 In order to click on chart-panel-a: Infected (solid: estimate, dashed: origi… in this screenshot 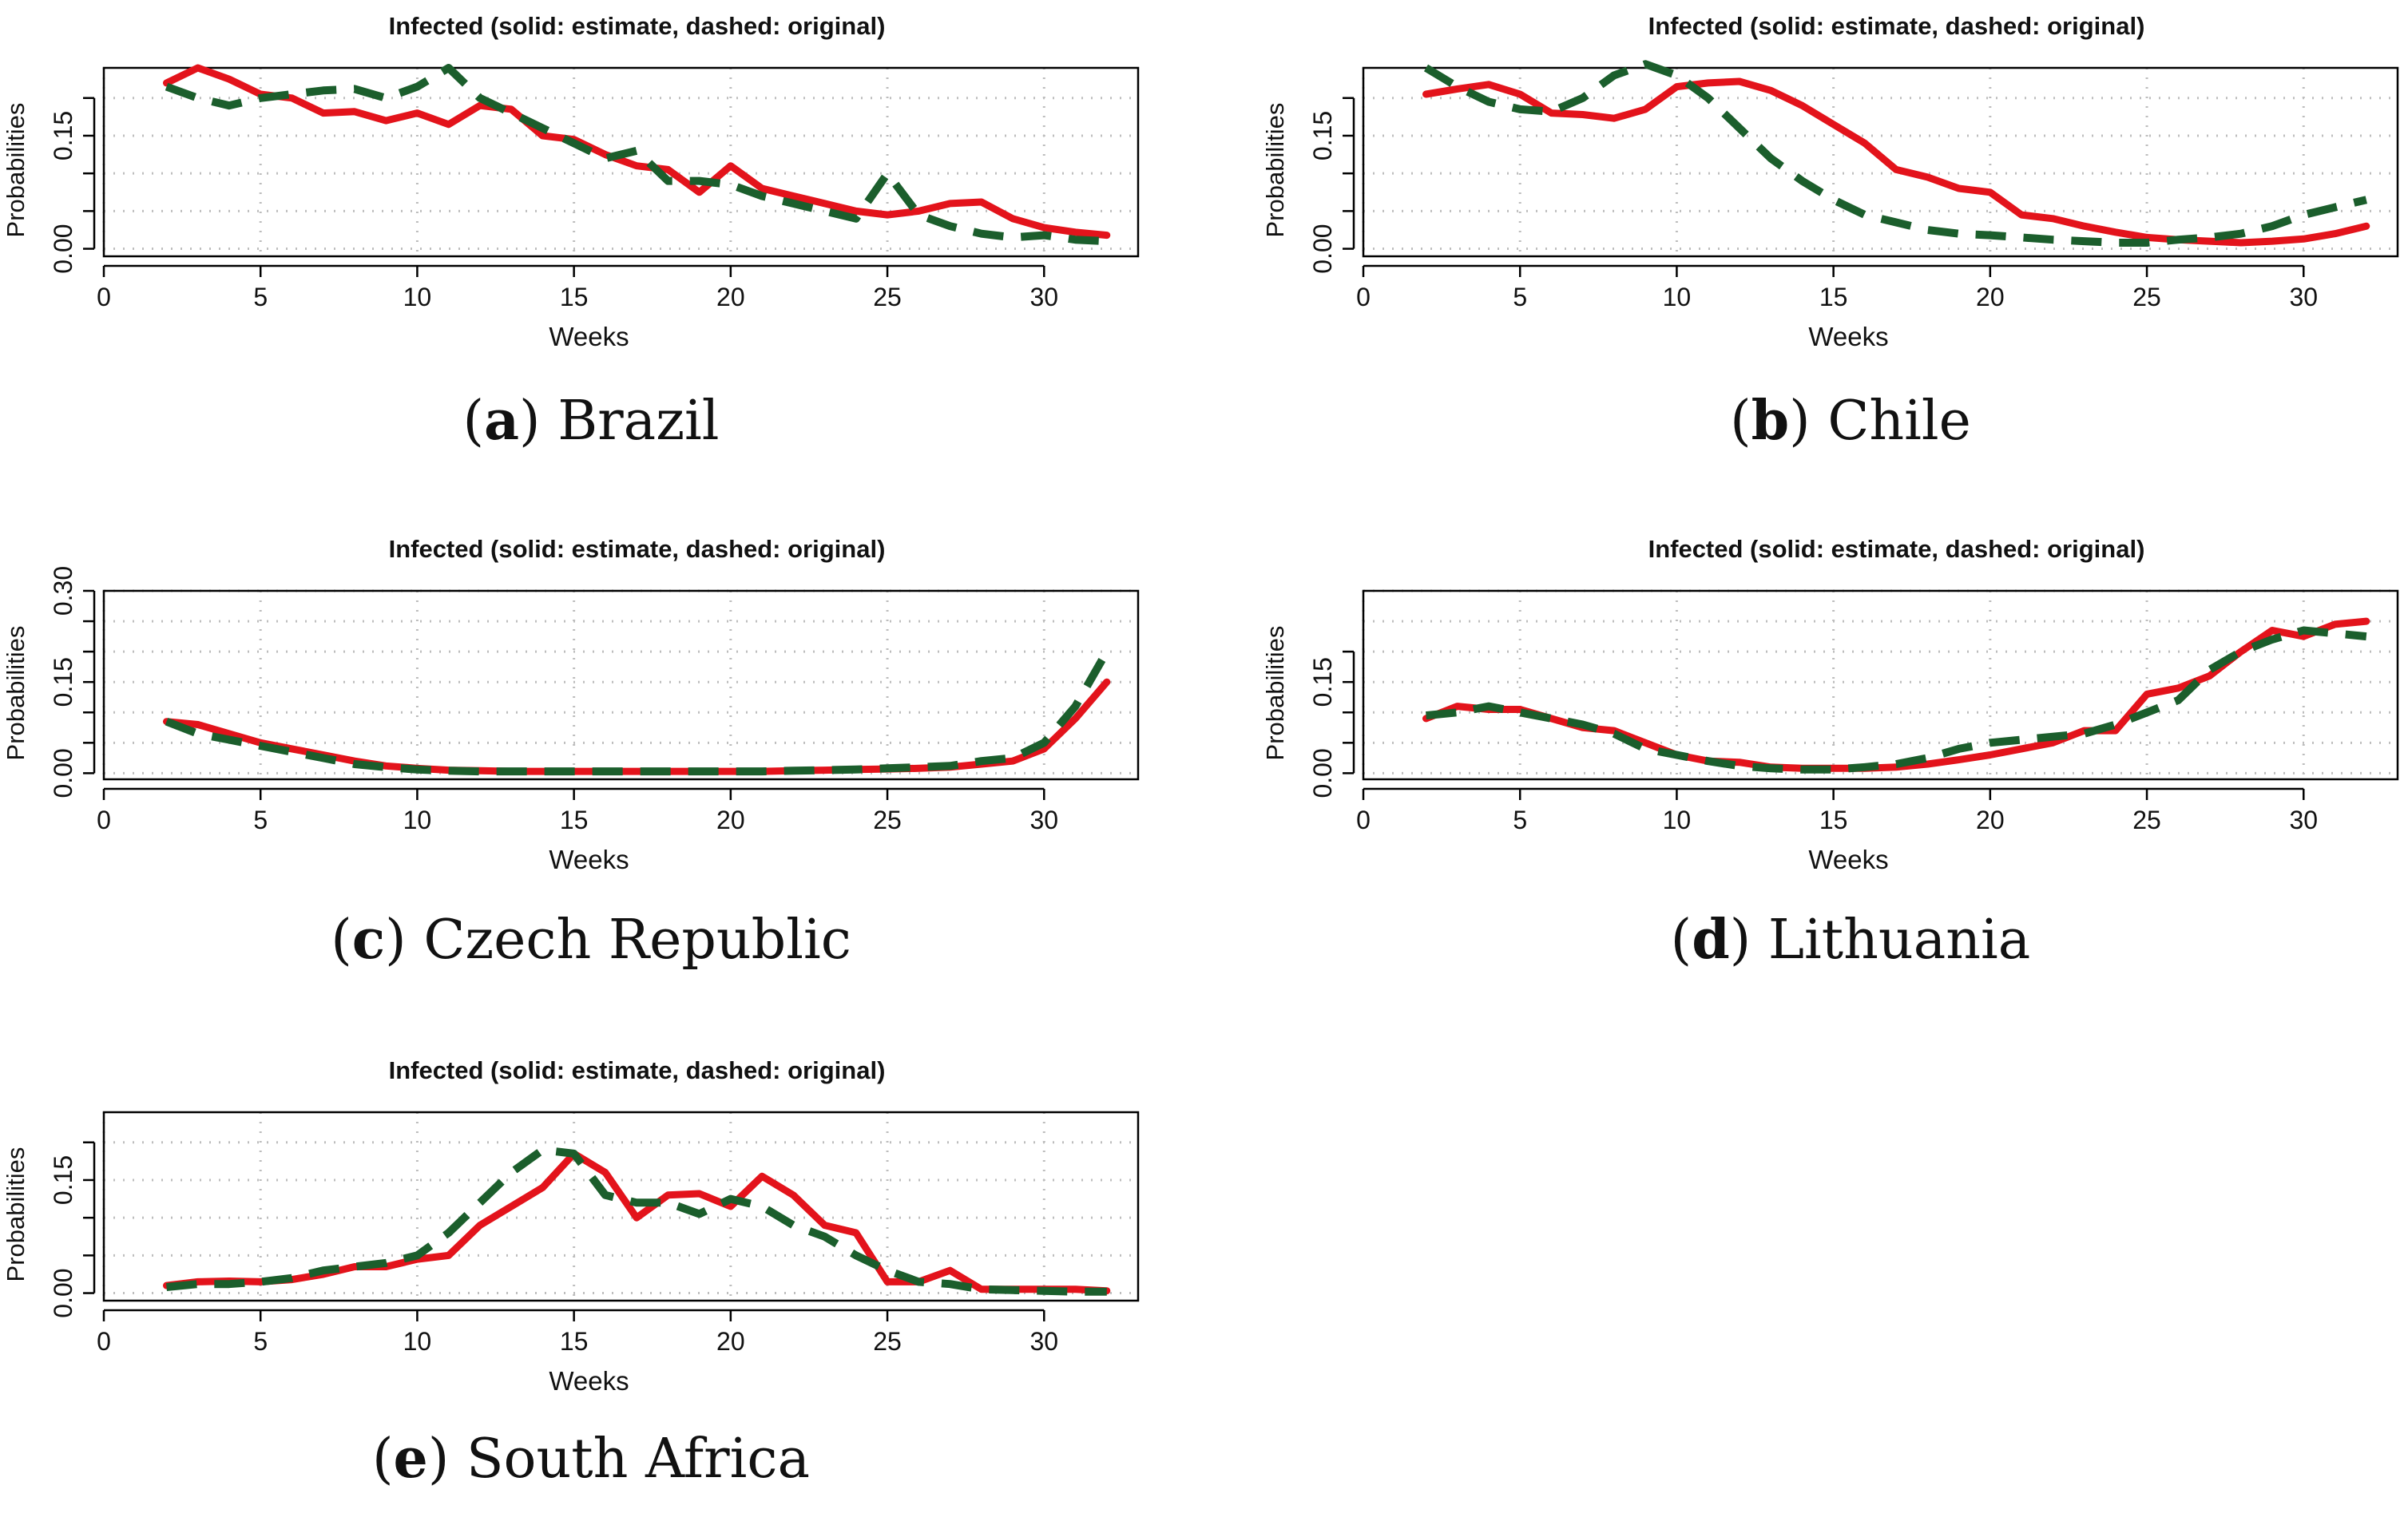, I will do `click(571, 232)`.